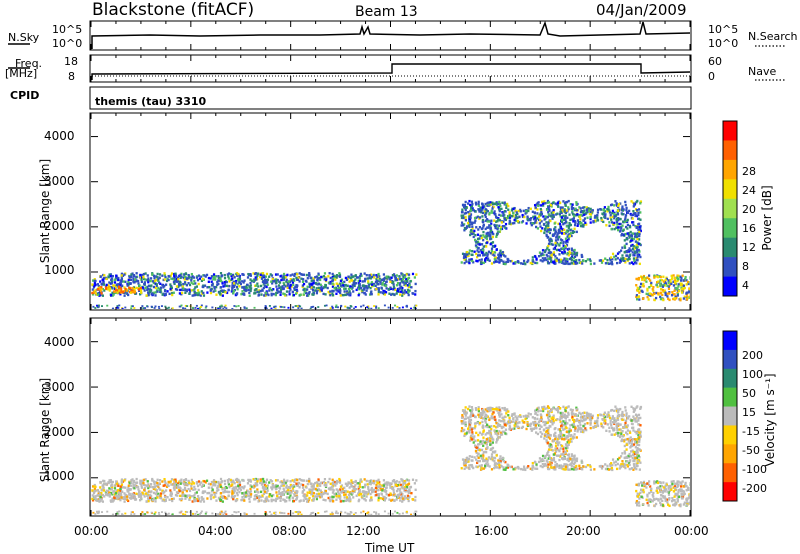 This screenshot has height=554, width=800. Describe the element at coordinates (749, 393) in the screenshot. I see `vel-cb-tick-50: 50` at that location.